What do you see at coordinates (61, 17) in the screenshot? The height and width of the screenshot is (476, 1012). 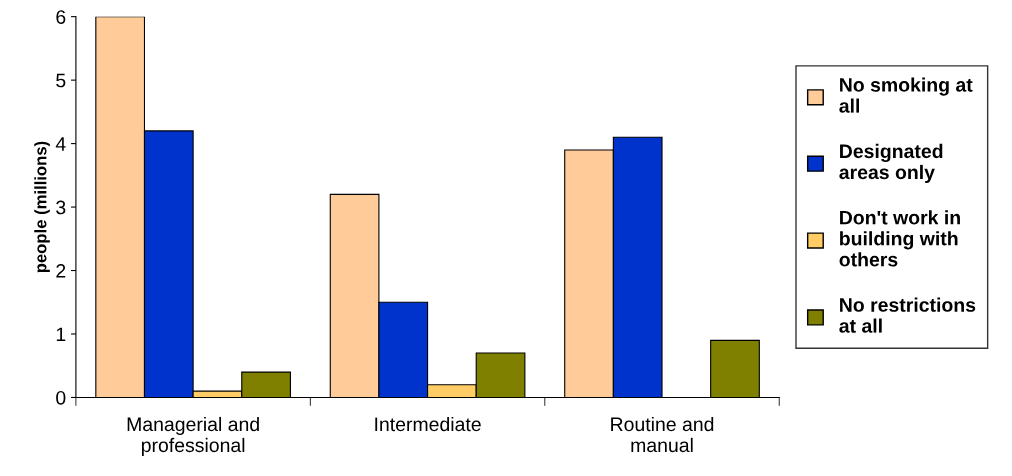 I see `y-tick-label: 6` at bounding box center [61, 17].